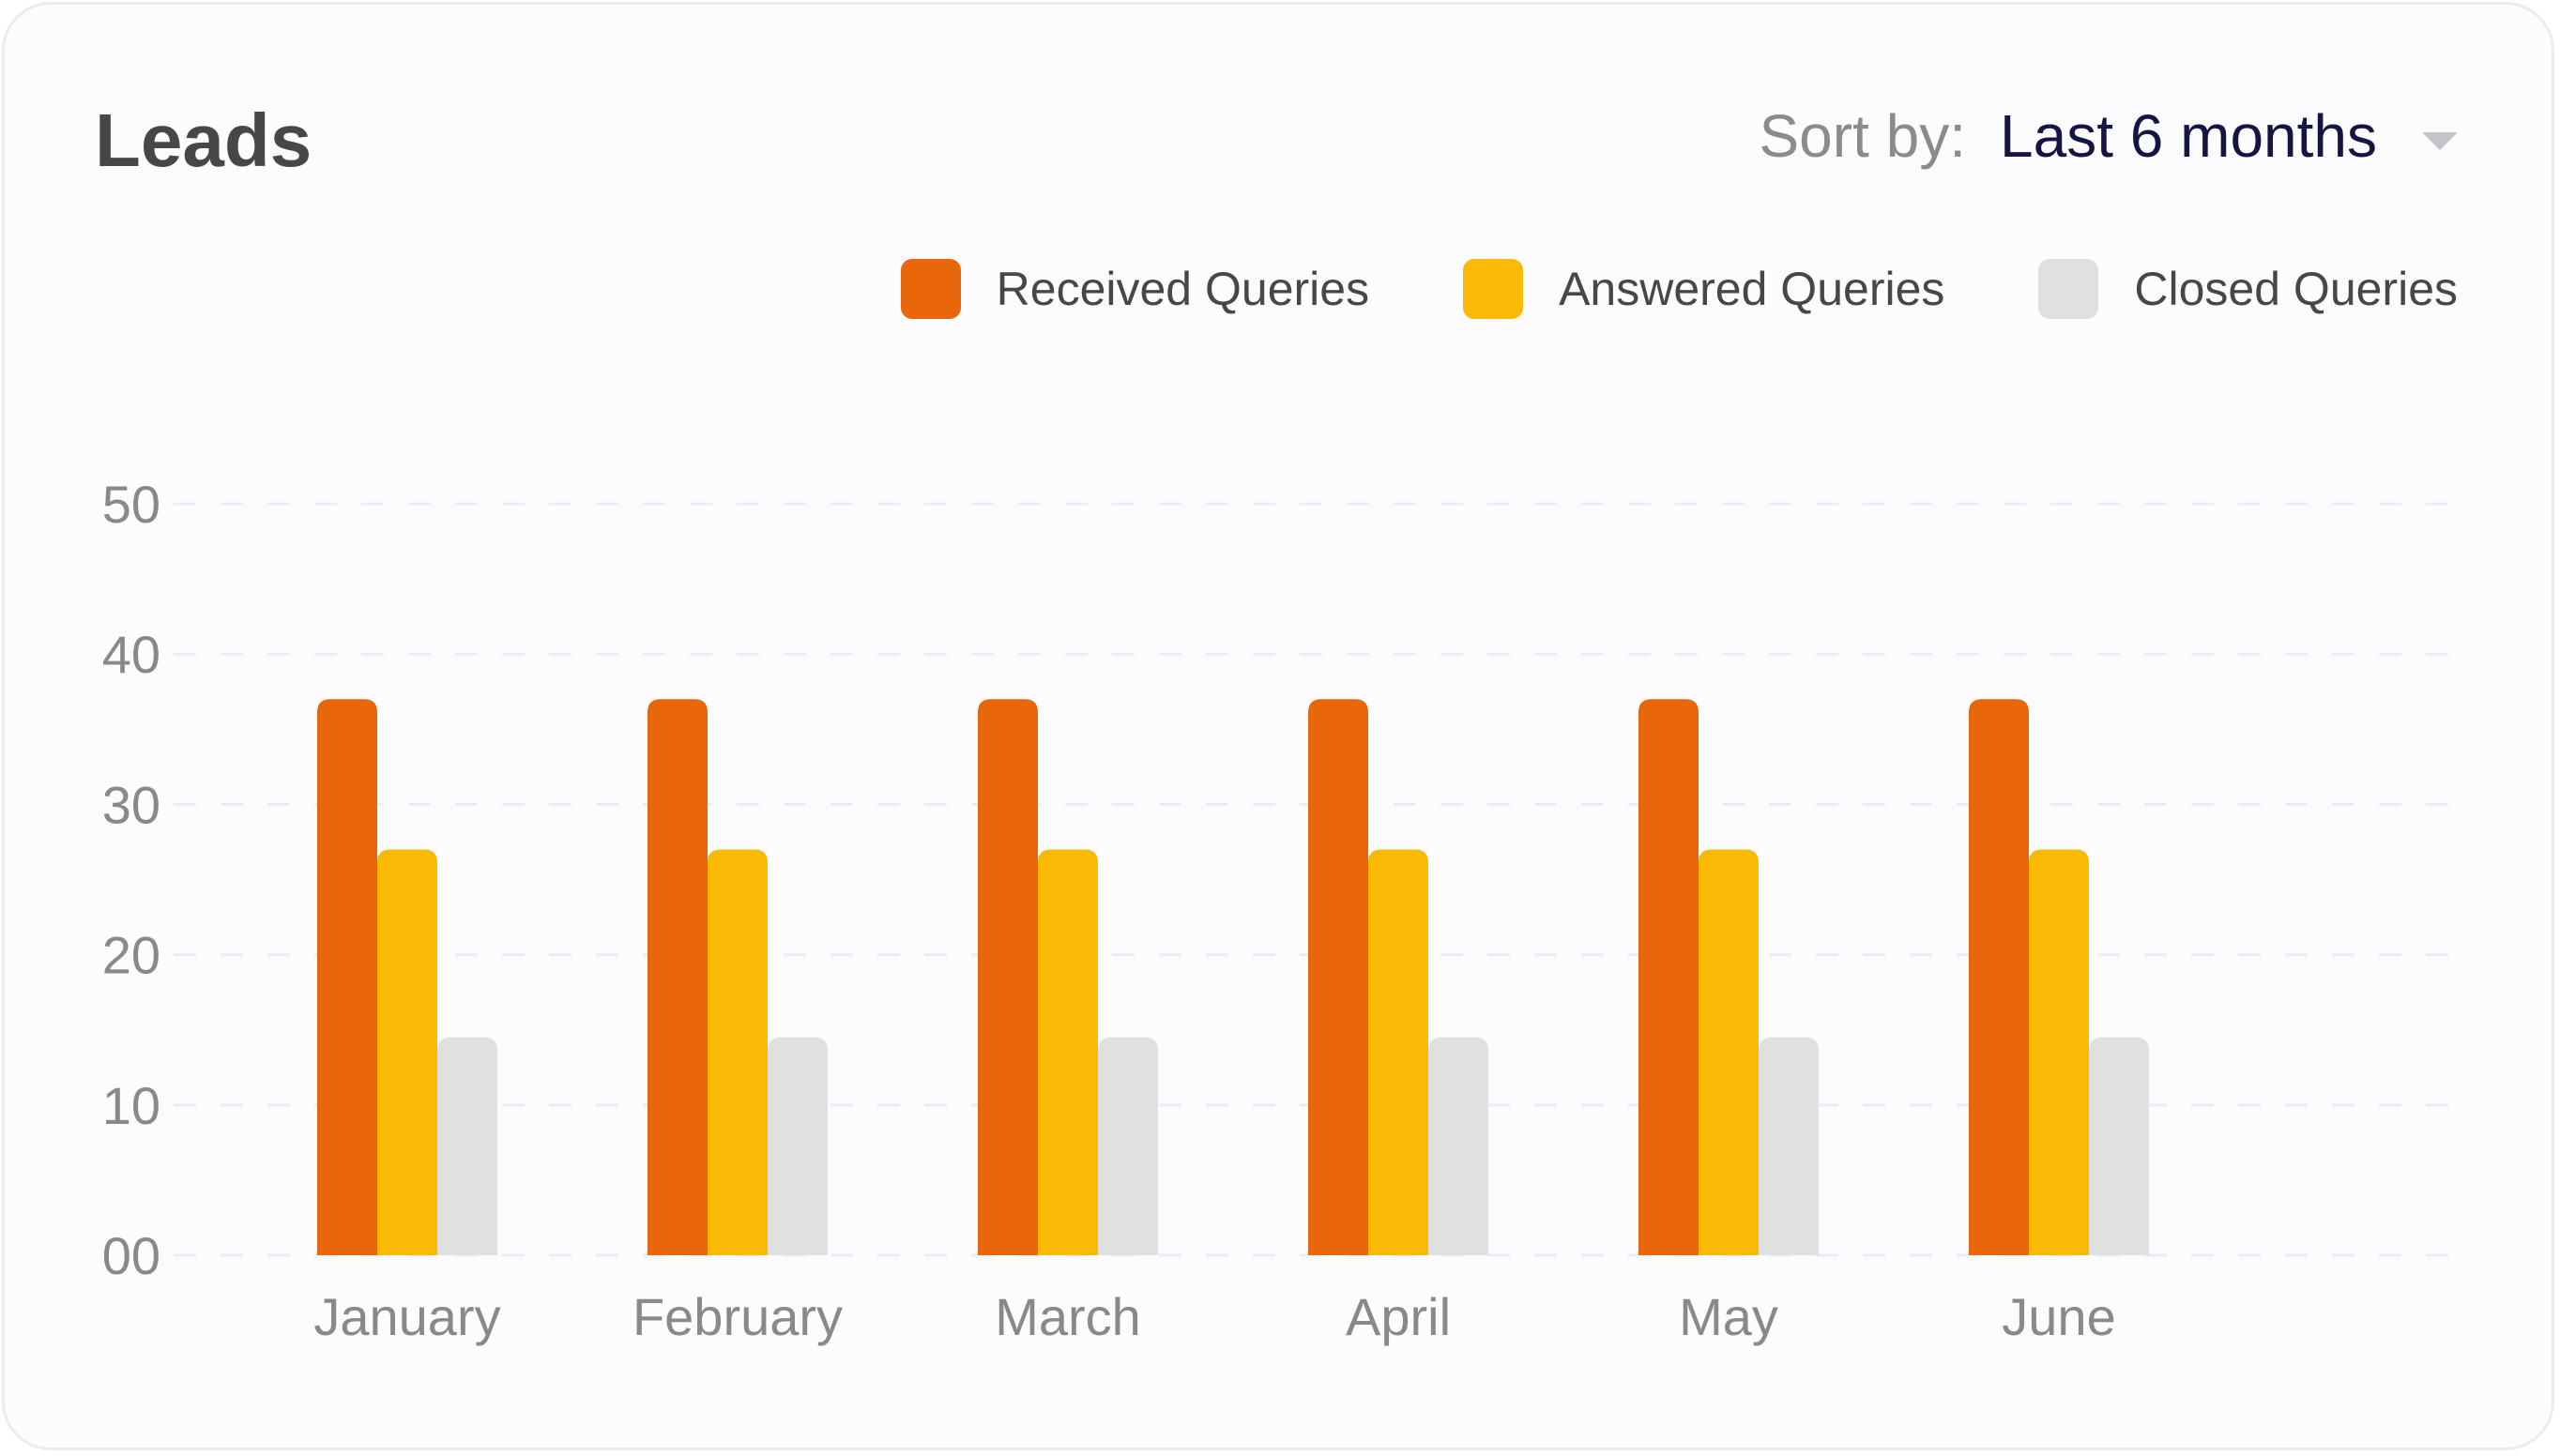  What do you see at coordinates (131, 955) in the screenshot?
I see `y-tick-label: 20` at bounding box center [131, 955].